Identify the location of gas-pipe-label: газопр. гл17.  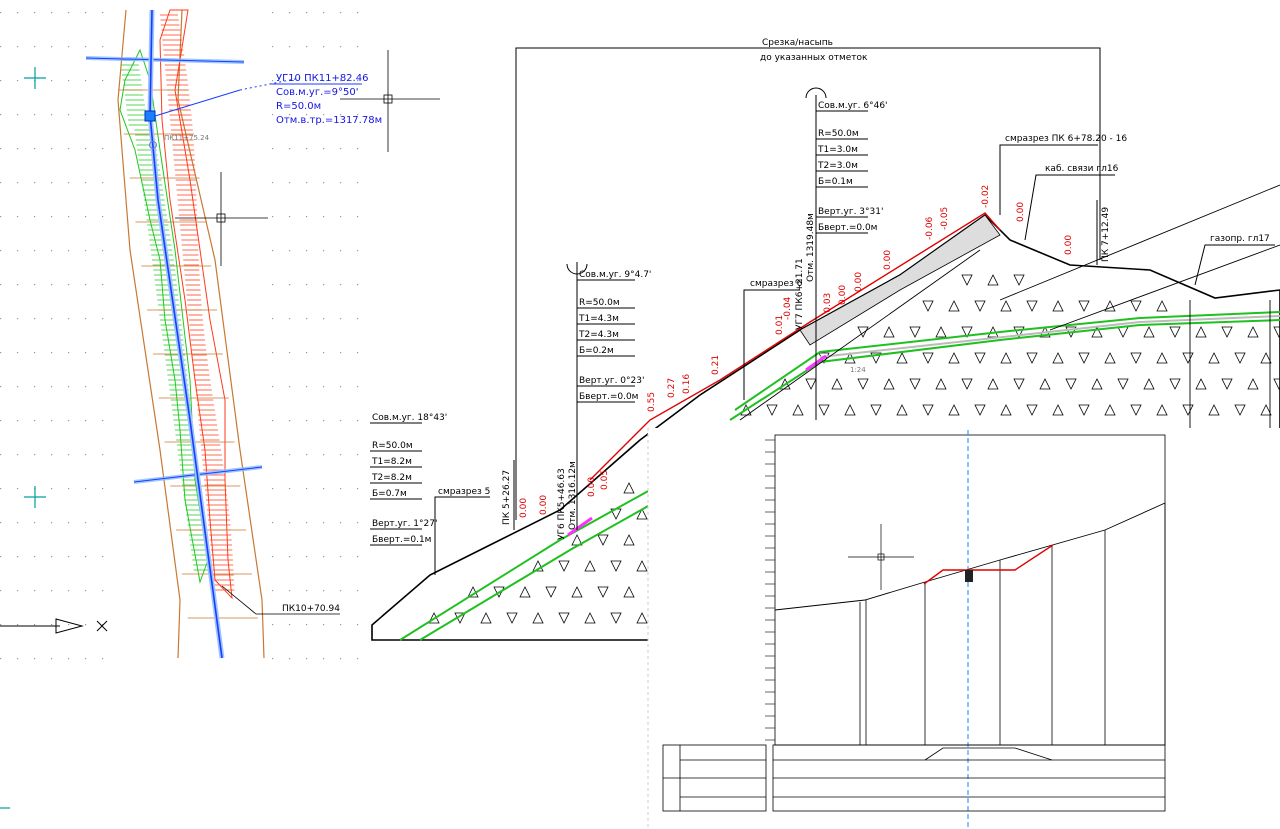
(1240, 239).